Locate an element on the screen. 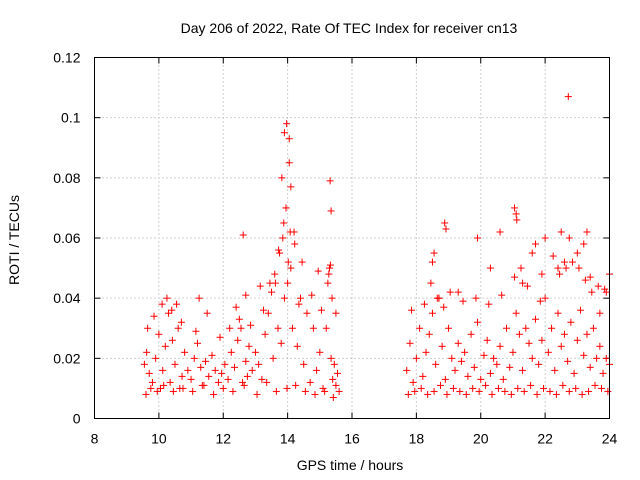 This screenshot has width=640, height=480. y-axis-label: ROTI / TECUs is located at coordinates (14, 240).